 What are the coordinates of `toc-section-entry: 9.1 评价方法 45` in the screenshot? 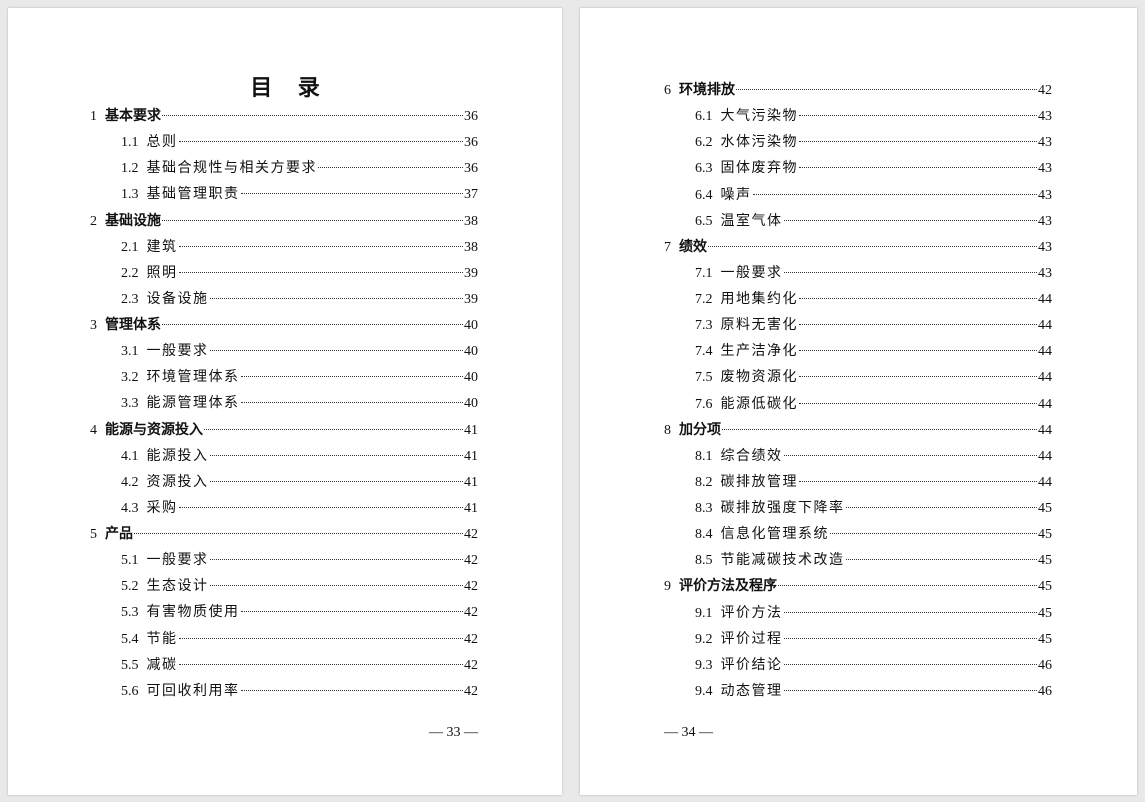 It's located at (858, 614).